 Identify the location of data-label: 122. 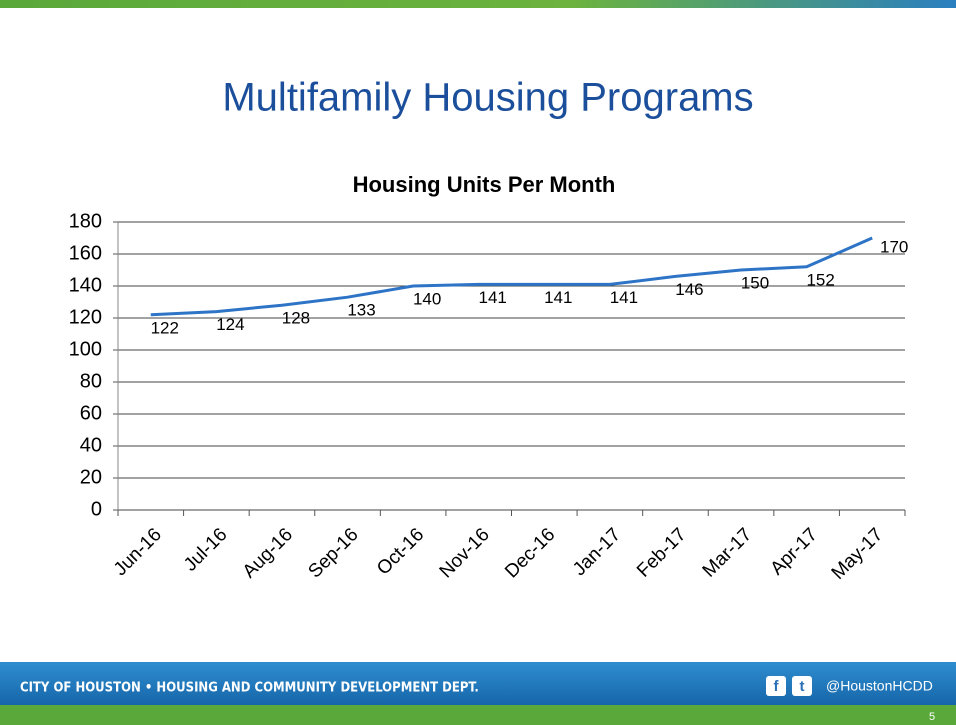
(165, 327).